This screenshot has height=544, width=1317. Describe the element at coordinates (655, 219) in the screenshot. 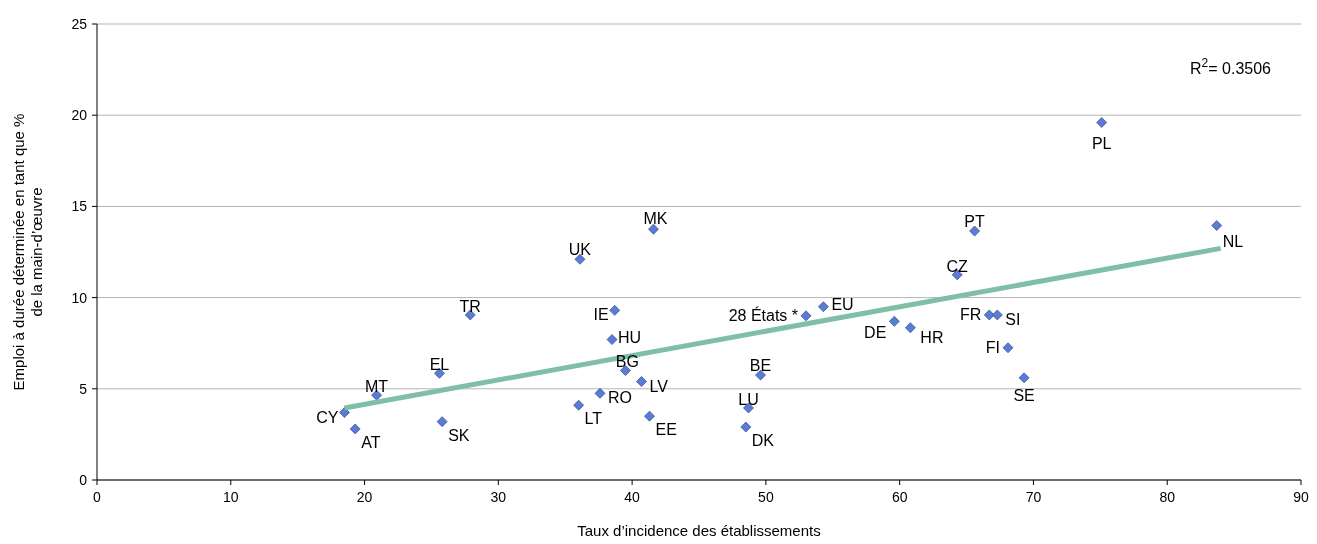

I see `annotation: MK` at that location.